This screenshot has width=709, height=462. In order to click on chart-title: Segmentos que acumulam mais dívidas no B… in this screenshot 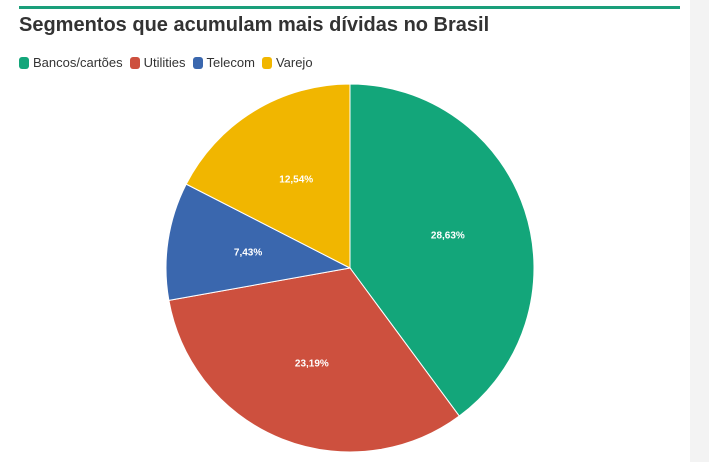, I will do `click(254, 25)`.